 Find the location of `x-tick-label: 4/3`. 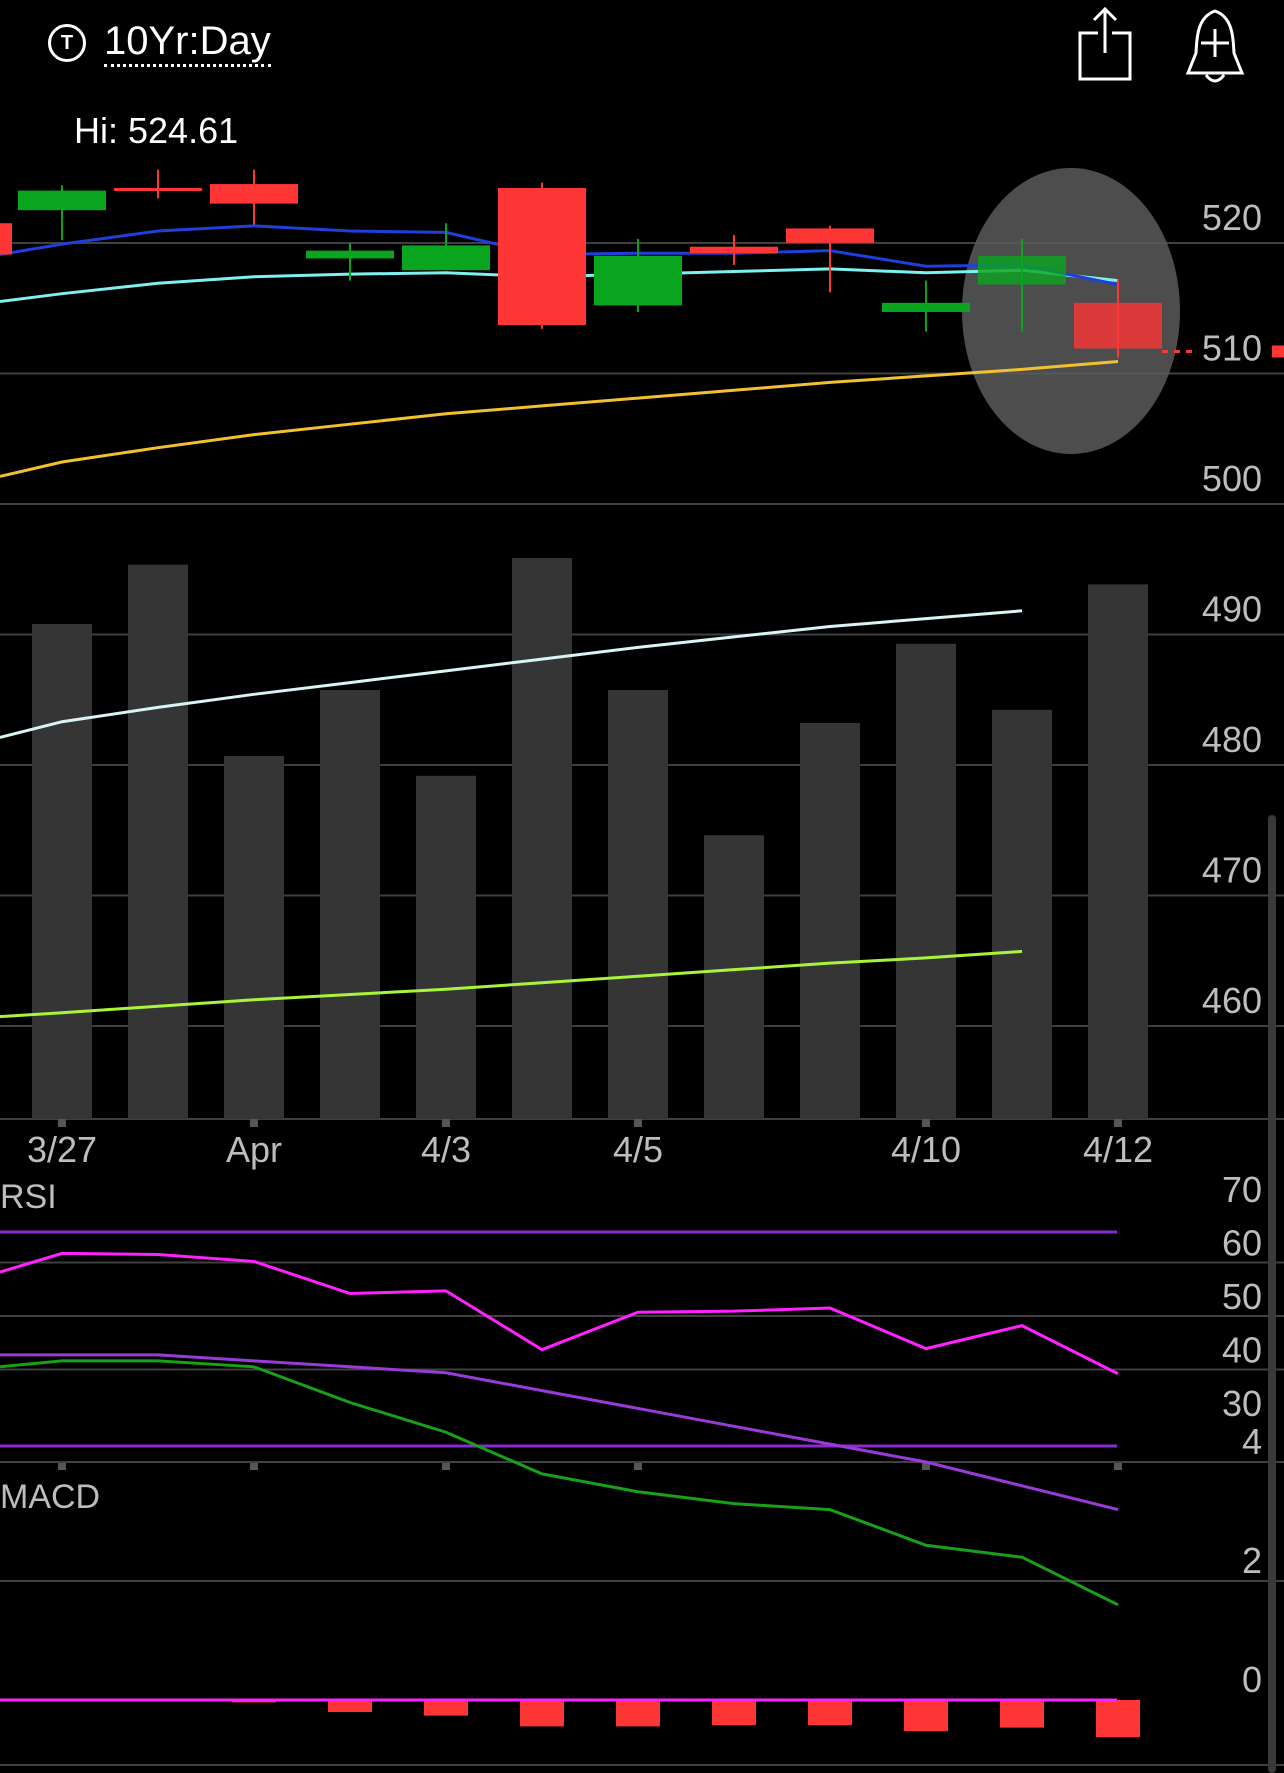

x-tick-label: 4/3 is located at coordinates (446, 1149).